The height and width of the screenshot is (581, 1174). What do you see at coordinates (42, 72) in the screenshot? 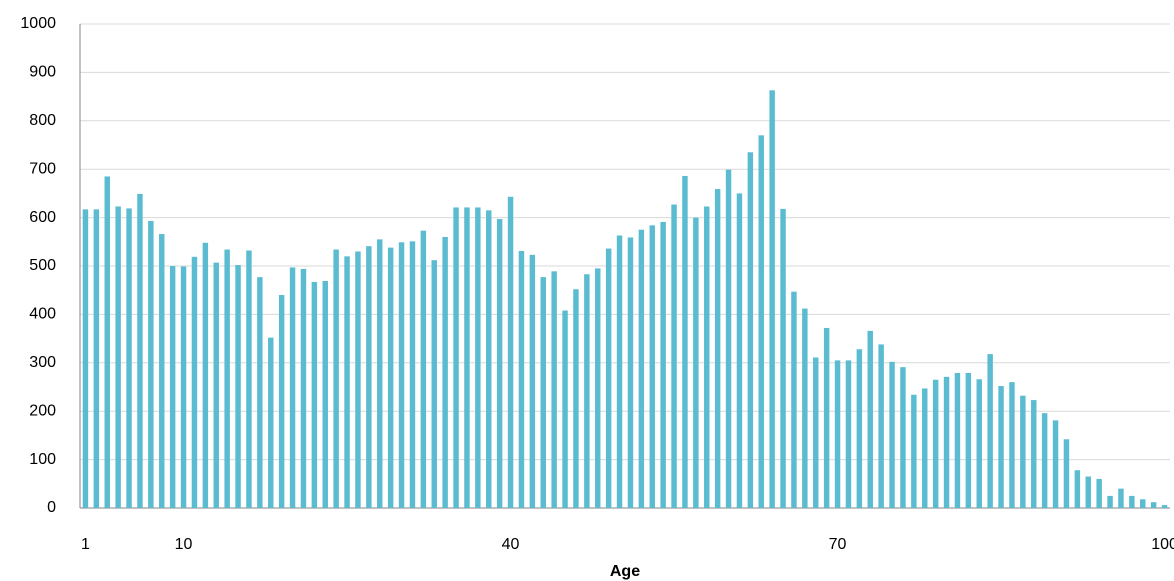
I see `y-tick-label: 900` at bounding box center [42, 72].